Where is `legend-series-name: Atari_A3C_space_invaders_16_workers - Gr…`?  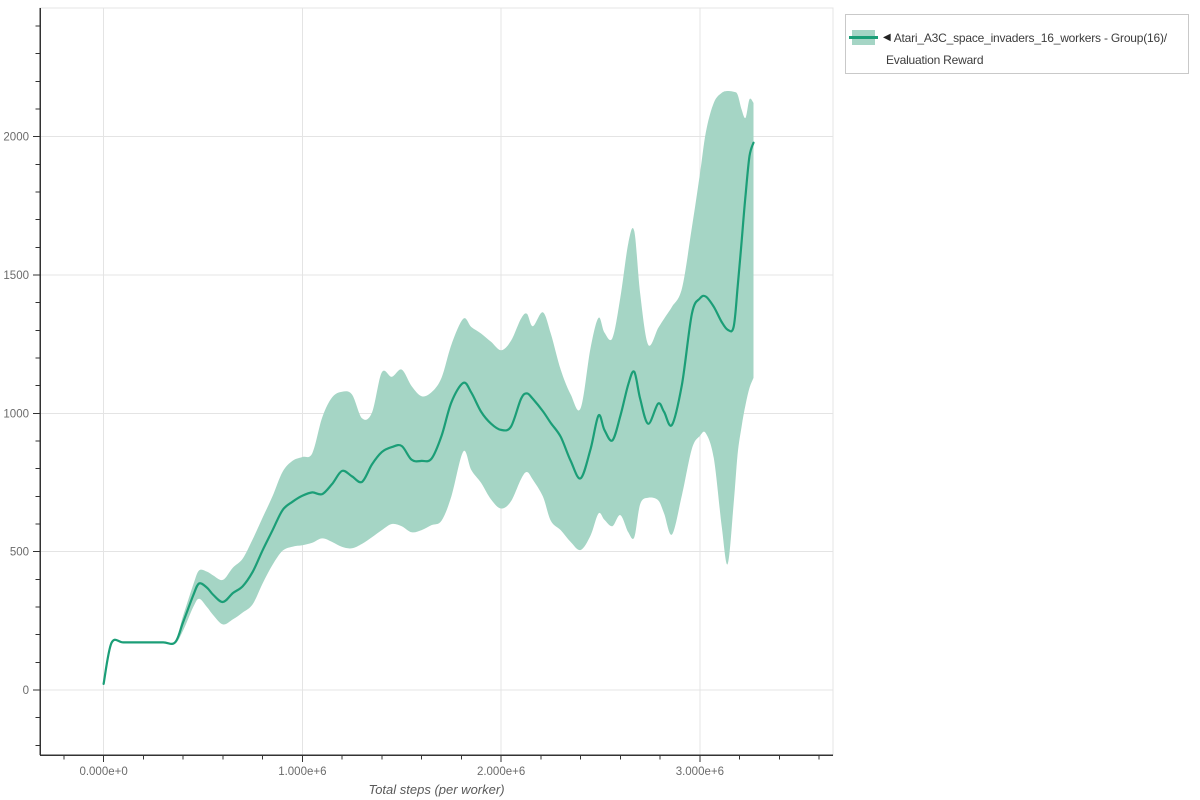
legend-series-name: Atari_A3C_space_invaders_16_workers - Gr… is located at coordinates (1030, 37).